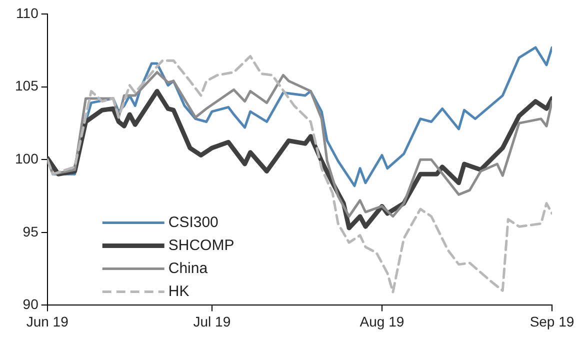 Image resolution: width=582 pixels, height=340 pixels. Describe the element at coordinates (27, 86) in the screenshot. I see `y-tick-label: 105` at that location.